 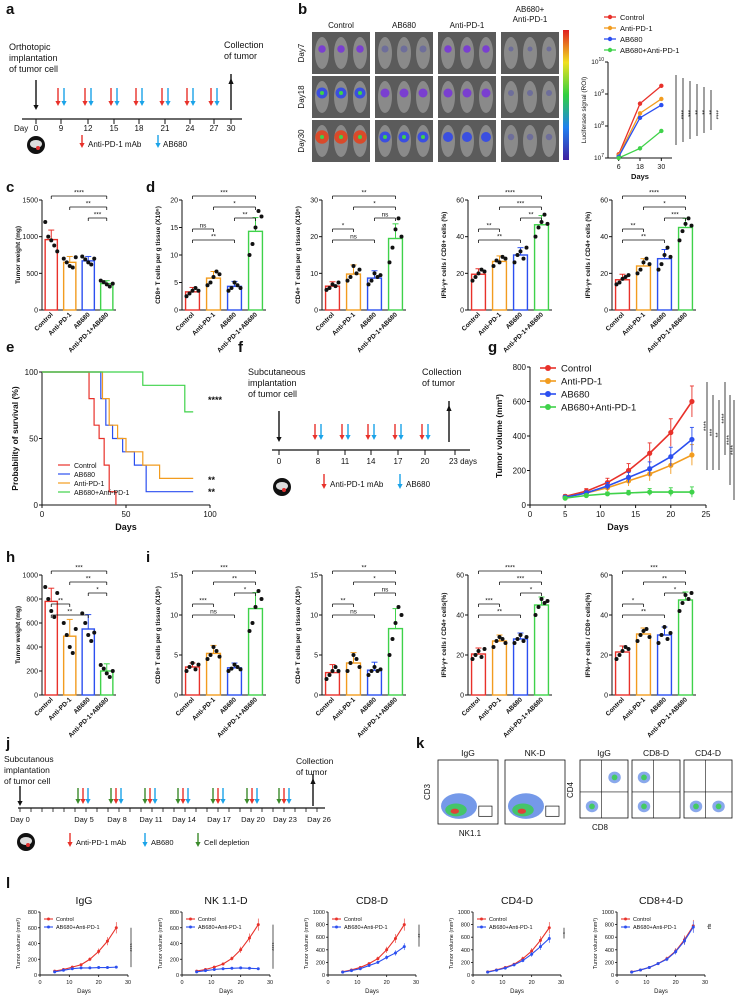 I want to click on panel-i1-sig-label: ***, so click(x=203, y=601).